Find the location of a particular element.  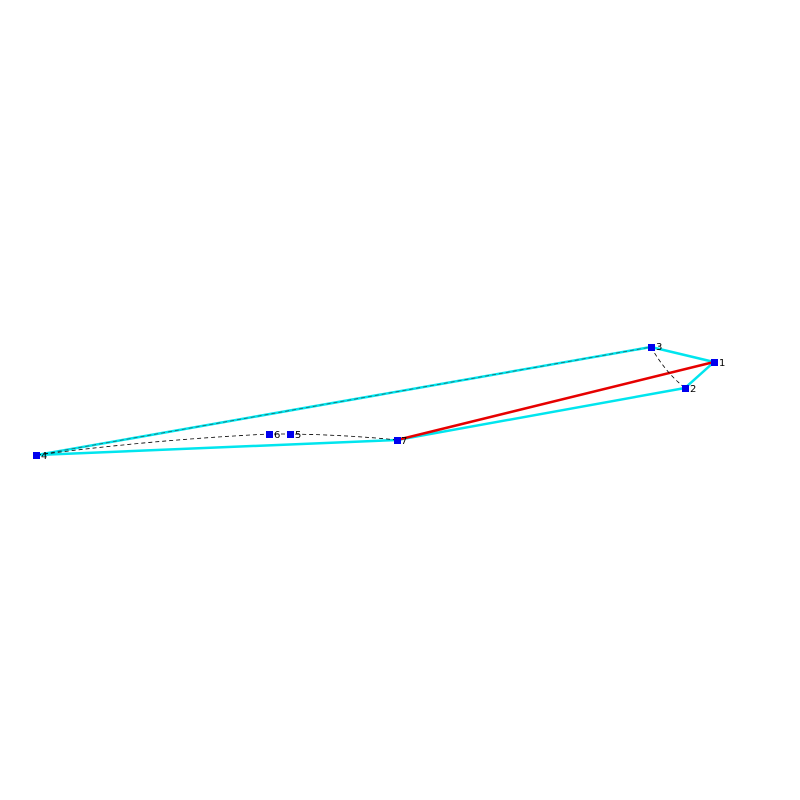

highlight-edge is located at coordinates (555, 401).